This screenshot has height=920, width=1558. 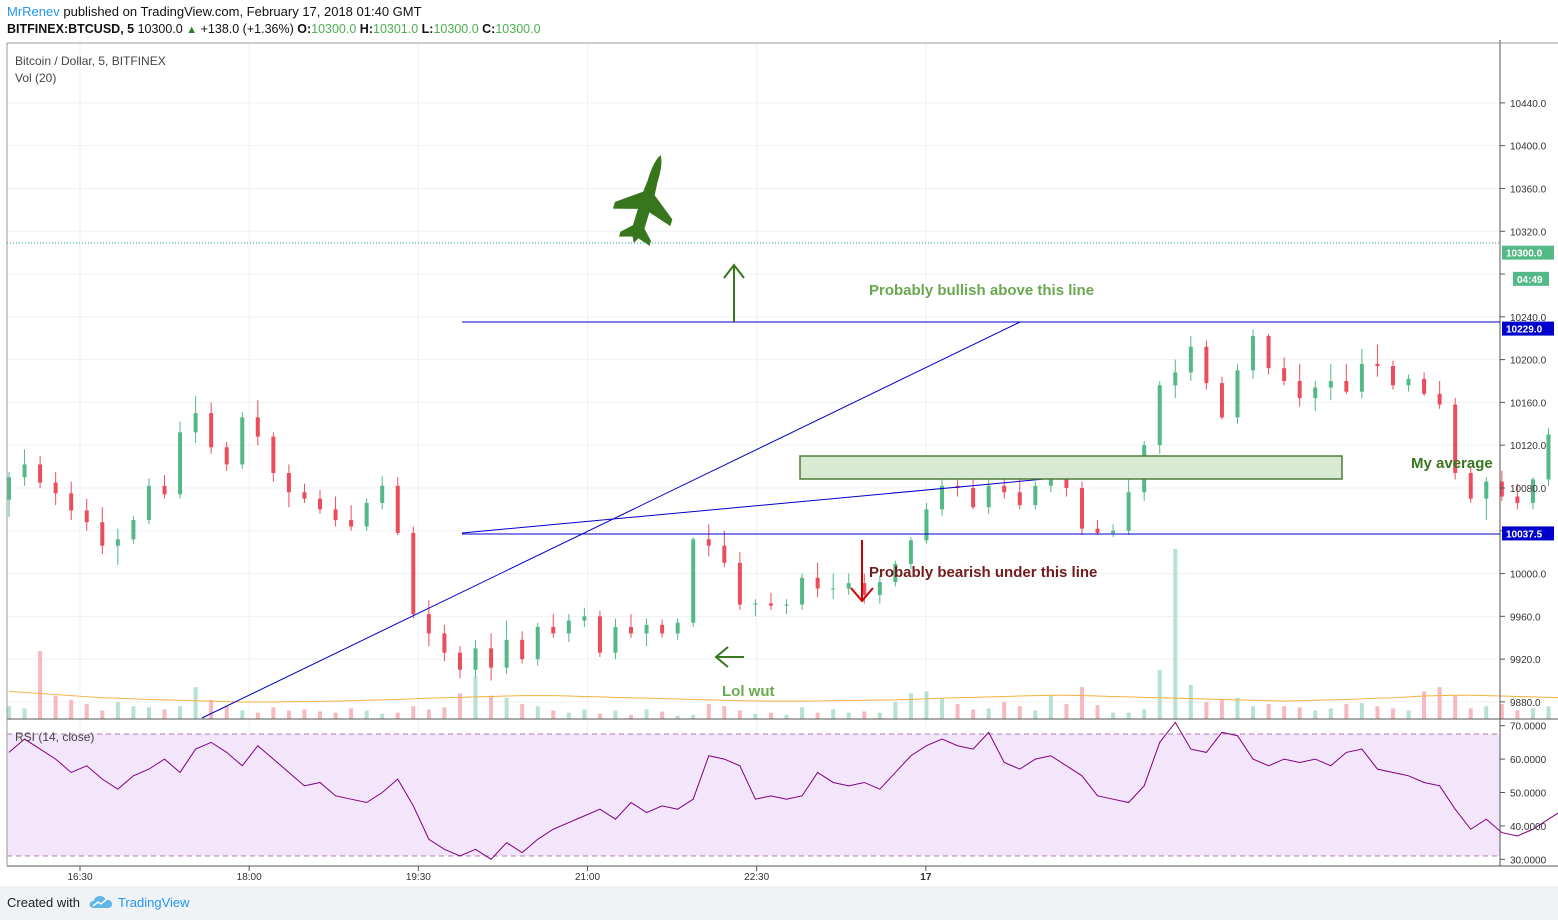 I want to click on series-legend: Bitcoin / Dollar, 5, BITFINEX, so click(x=90, y=61).